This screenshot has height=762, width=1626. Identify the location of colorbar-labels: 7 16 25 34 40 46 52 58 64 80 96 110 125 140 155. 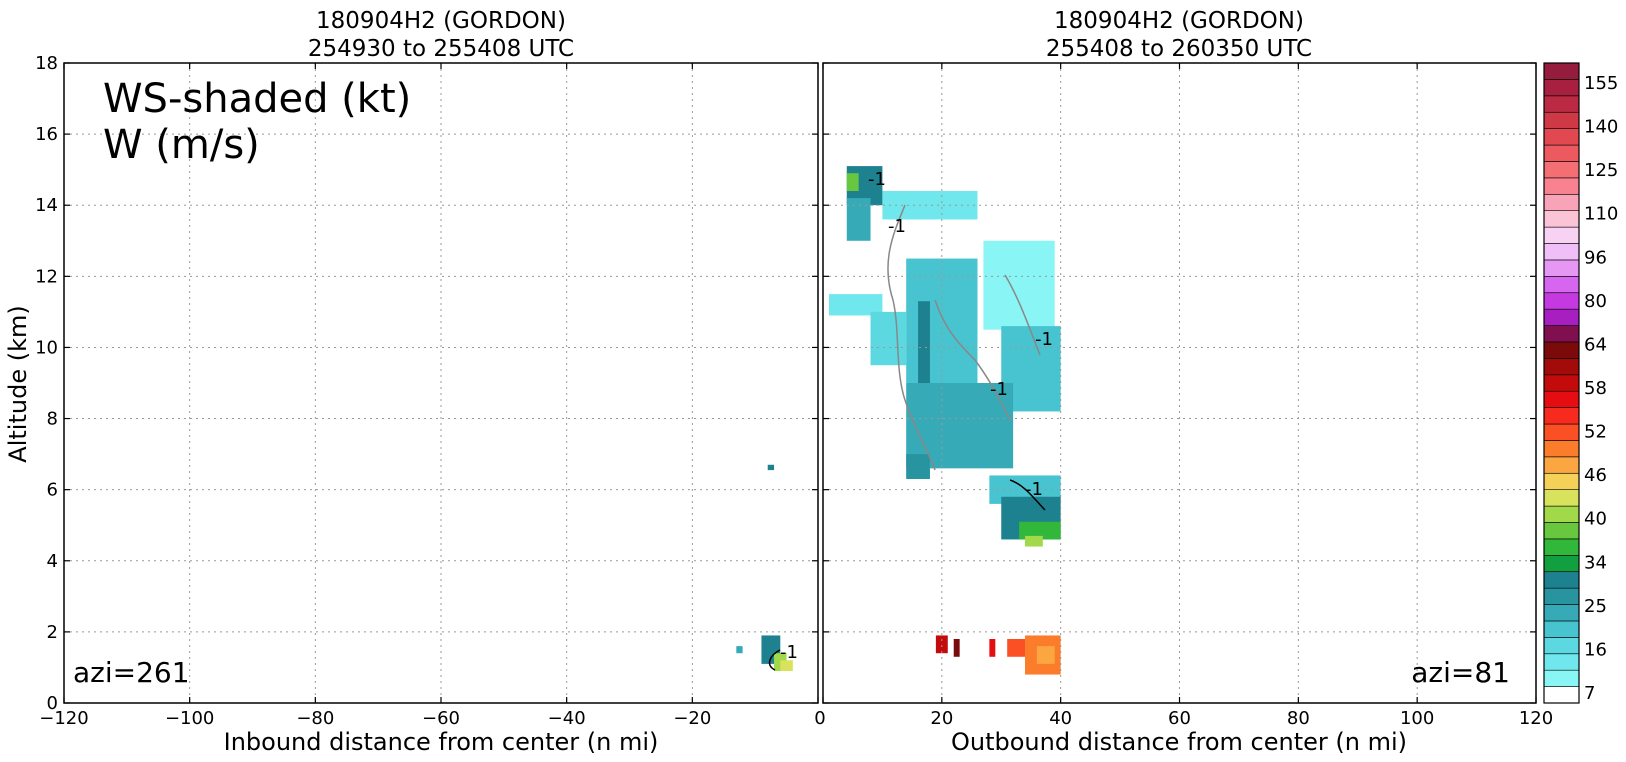
(1601, 388).